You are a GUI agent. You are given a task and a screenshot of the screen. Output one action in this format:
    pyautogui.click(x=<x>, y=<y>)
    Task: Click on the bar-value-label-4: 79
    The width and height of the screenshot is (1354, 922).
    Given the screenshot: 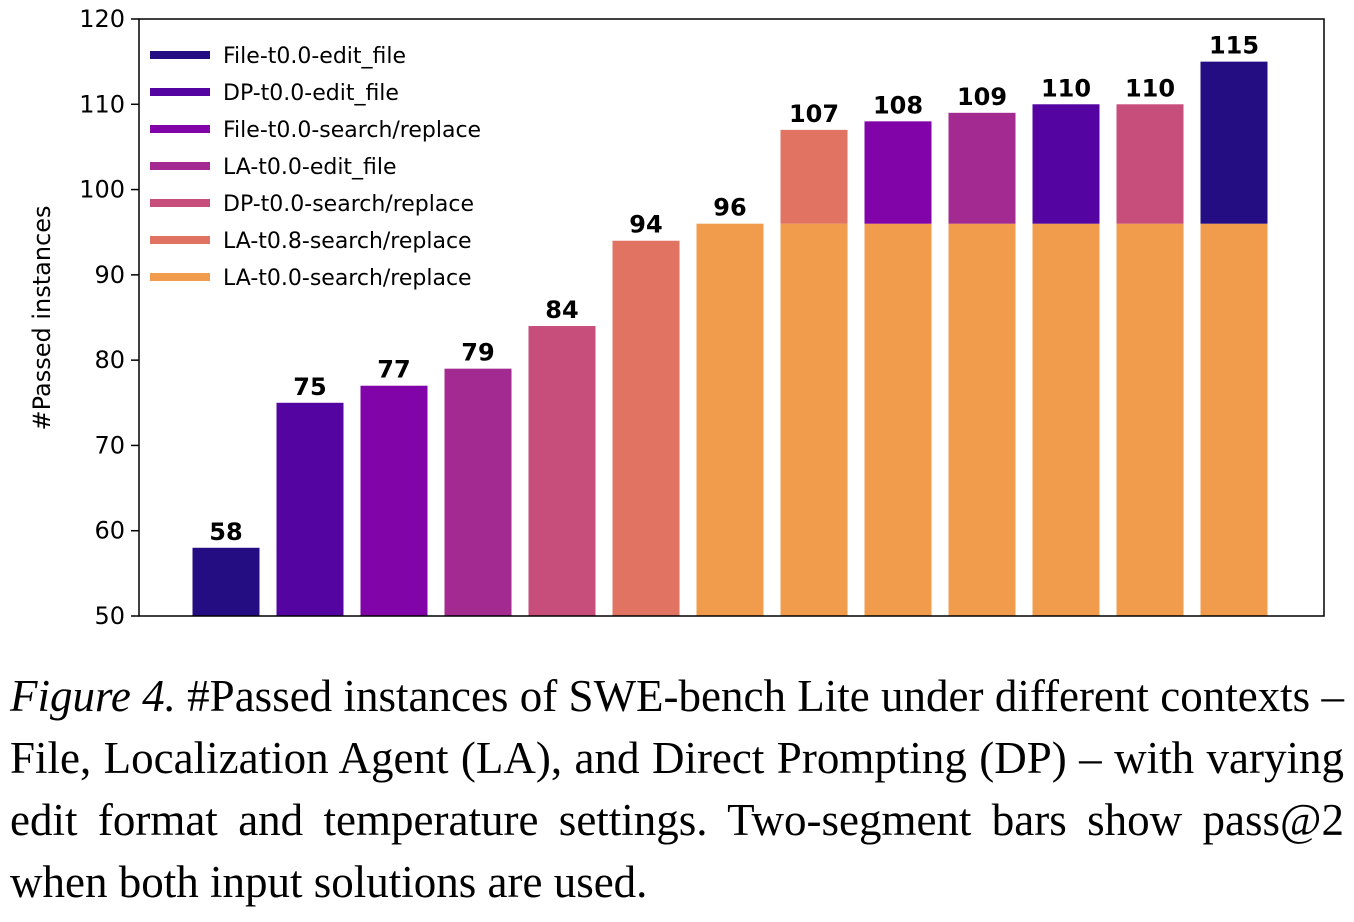 What is the action you would take?
    pyautogui.click(x=477, y=353)
    